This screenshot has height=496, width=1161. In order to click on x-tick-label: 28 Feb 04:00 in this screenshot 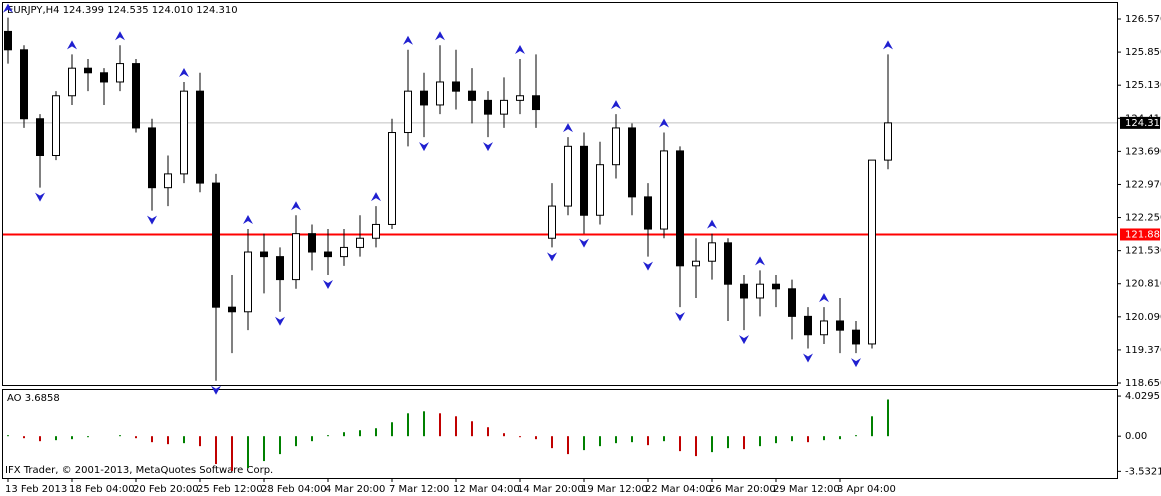, I will do `click(294, 489)`.